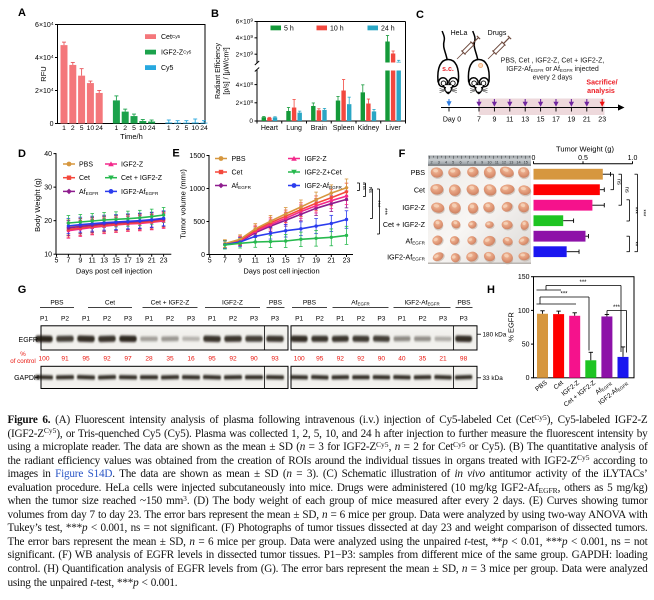 The width and height of the screenshot is (654, 600). Describe the element at coordinates (114, 271) in the screenshot. I see `svg-text: Days post cell injection` at that location.